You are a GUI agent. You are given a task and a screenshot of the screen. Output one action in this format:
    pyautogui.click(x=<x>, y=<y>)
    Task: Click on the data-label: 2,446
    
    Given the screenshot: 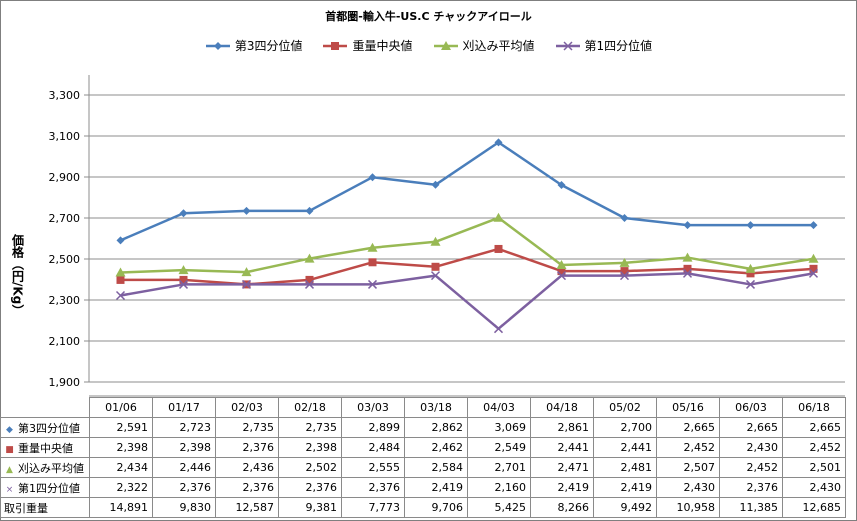 What is the action you would take?
    pyautogui.click(x=184, y=467)
    